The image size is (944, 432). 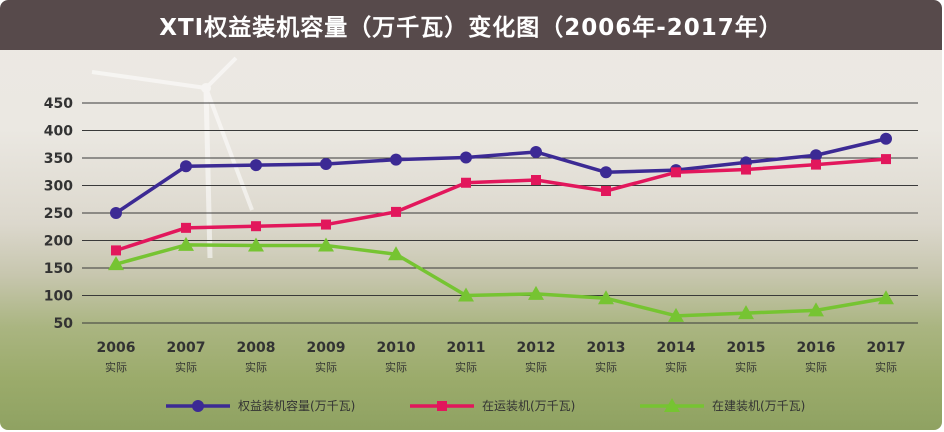 I want to click on y-tick-label: 100, so click(x=58, y=297).